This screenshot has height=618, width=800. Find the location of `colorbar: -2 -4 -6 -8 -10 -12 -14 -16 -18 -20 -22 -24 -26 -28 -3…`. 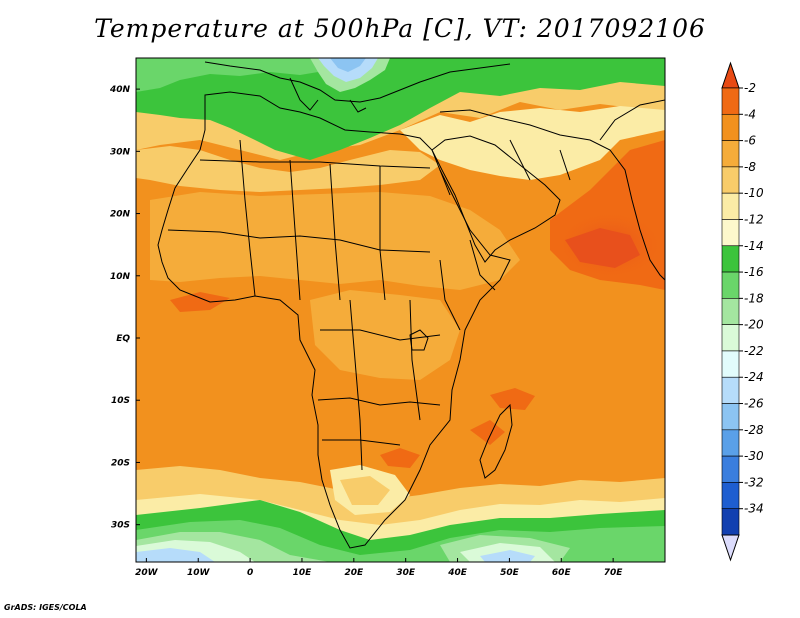

colorbar: -2 -4 -6 -8 -10 -12 -14 -16 -18 -20 -22 -24 -26 -28 -3… is located at coordinates (742, 311).